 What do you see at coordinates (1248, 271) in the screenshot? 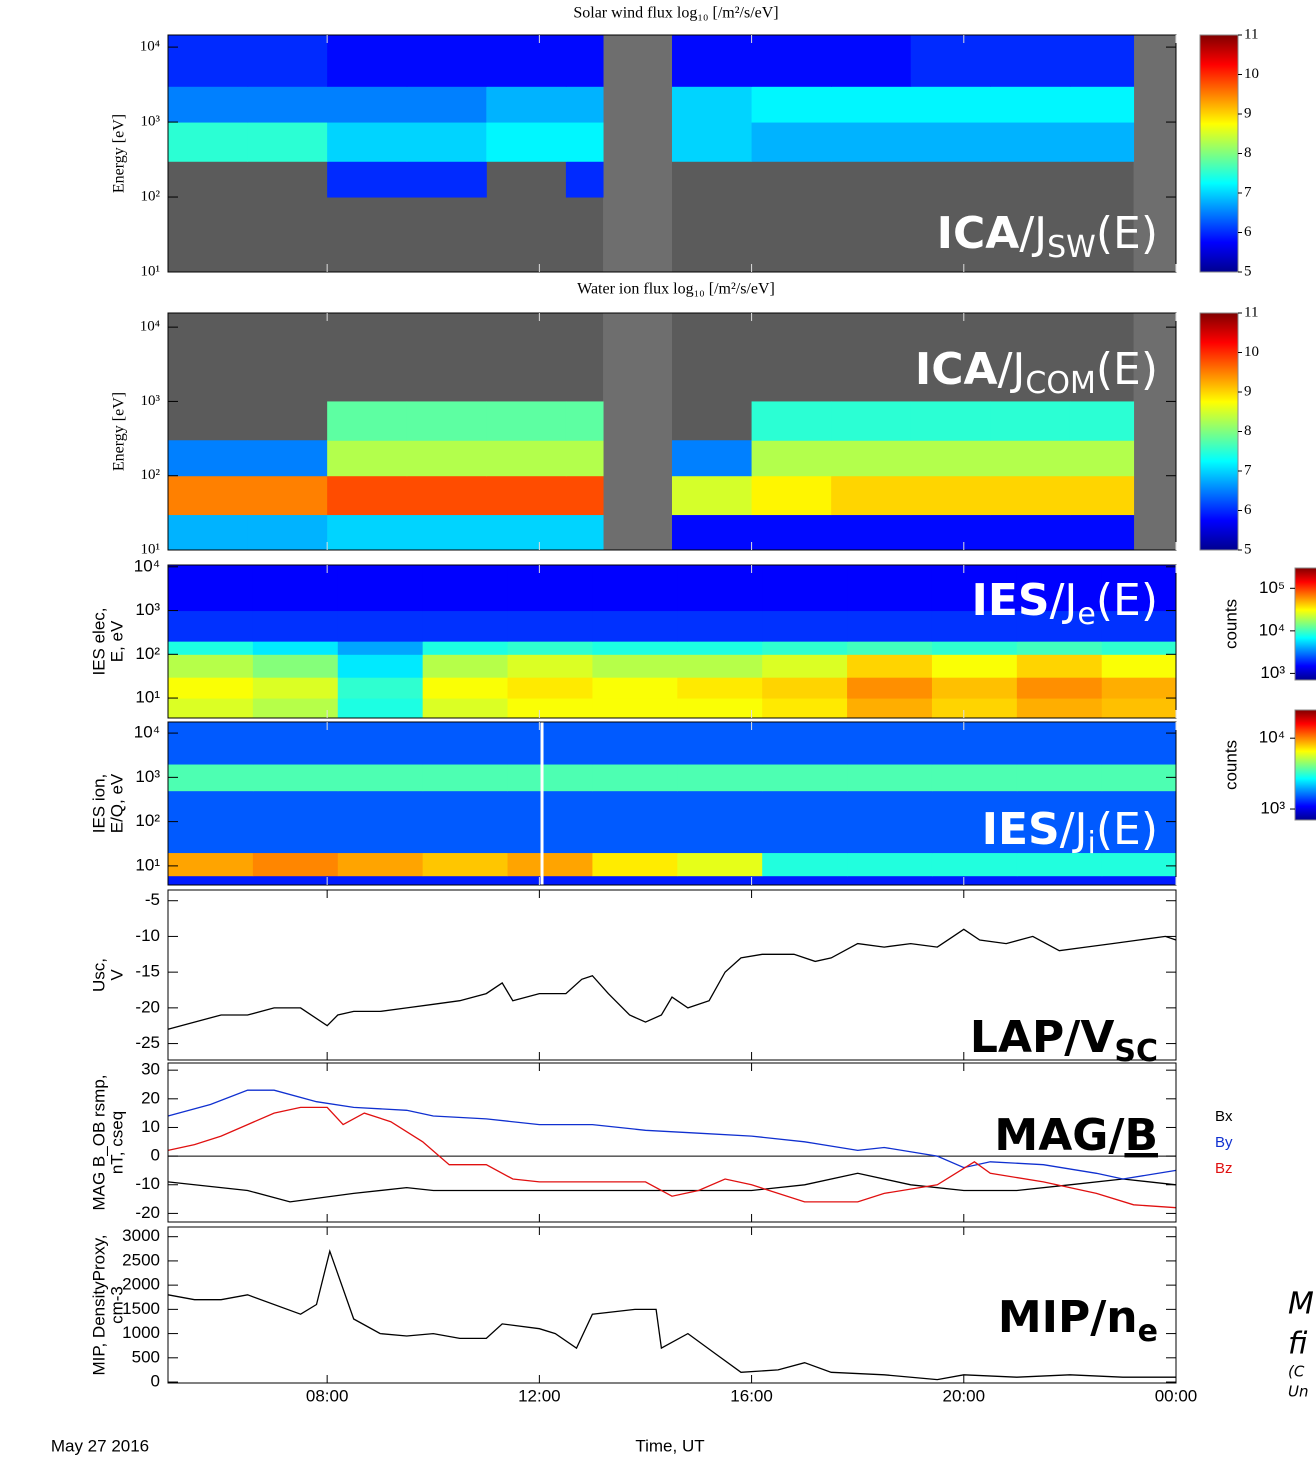
I see `colorbar-label: 5` at bounding box center [1248, 271].